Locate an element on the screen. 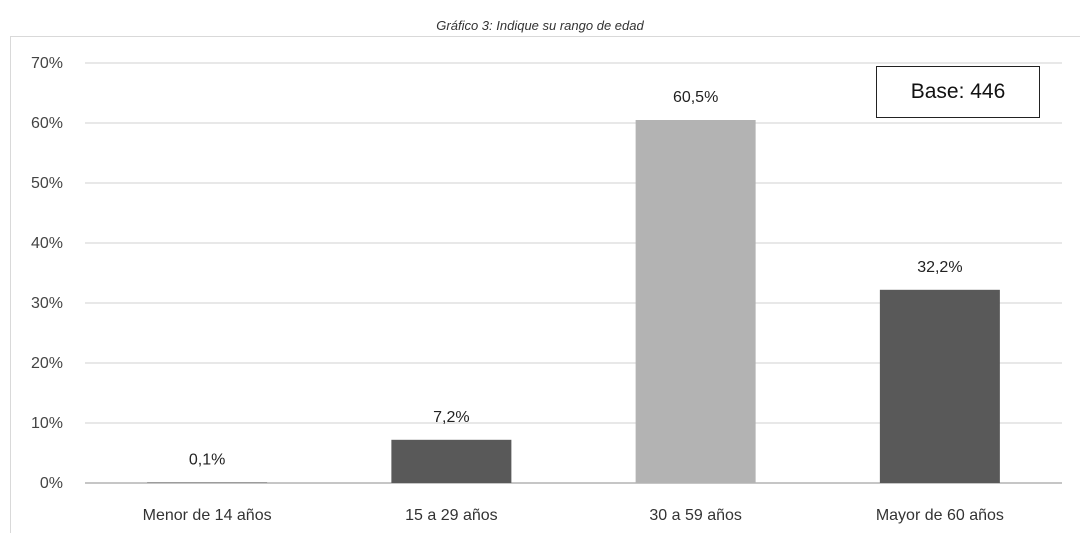  data-label: 32,2% is located at coordinates (939, 267).